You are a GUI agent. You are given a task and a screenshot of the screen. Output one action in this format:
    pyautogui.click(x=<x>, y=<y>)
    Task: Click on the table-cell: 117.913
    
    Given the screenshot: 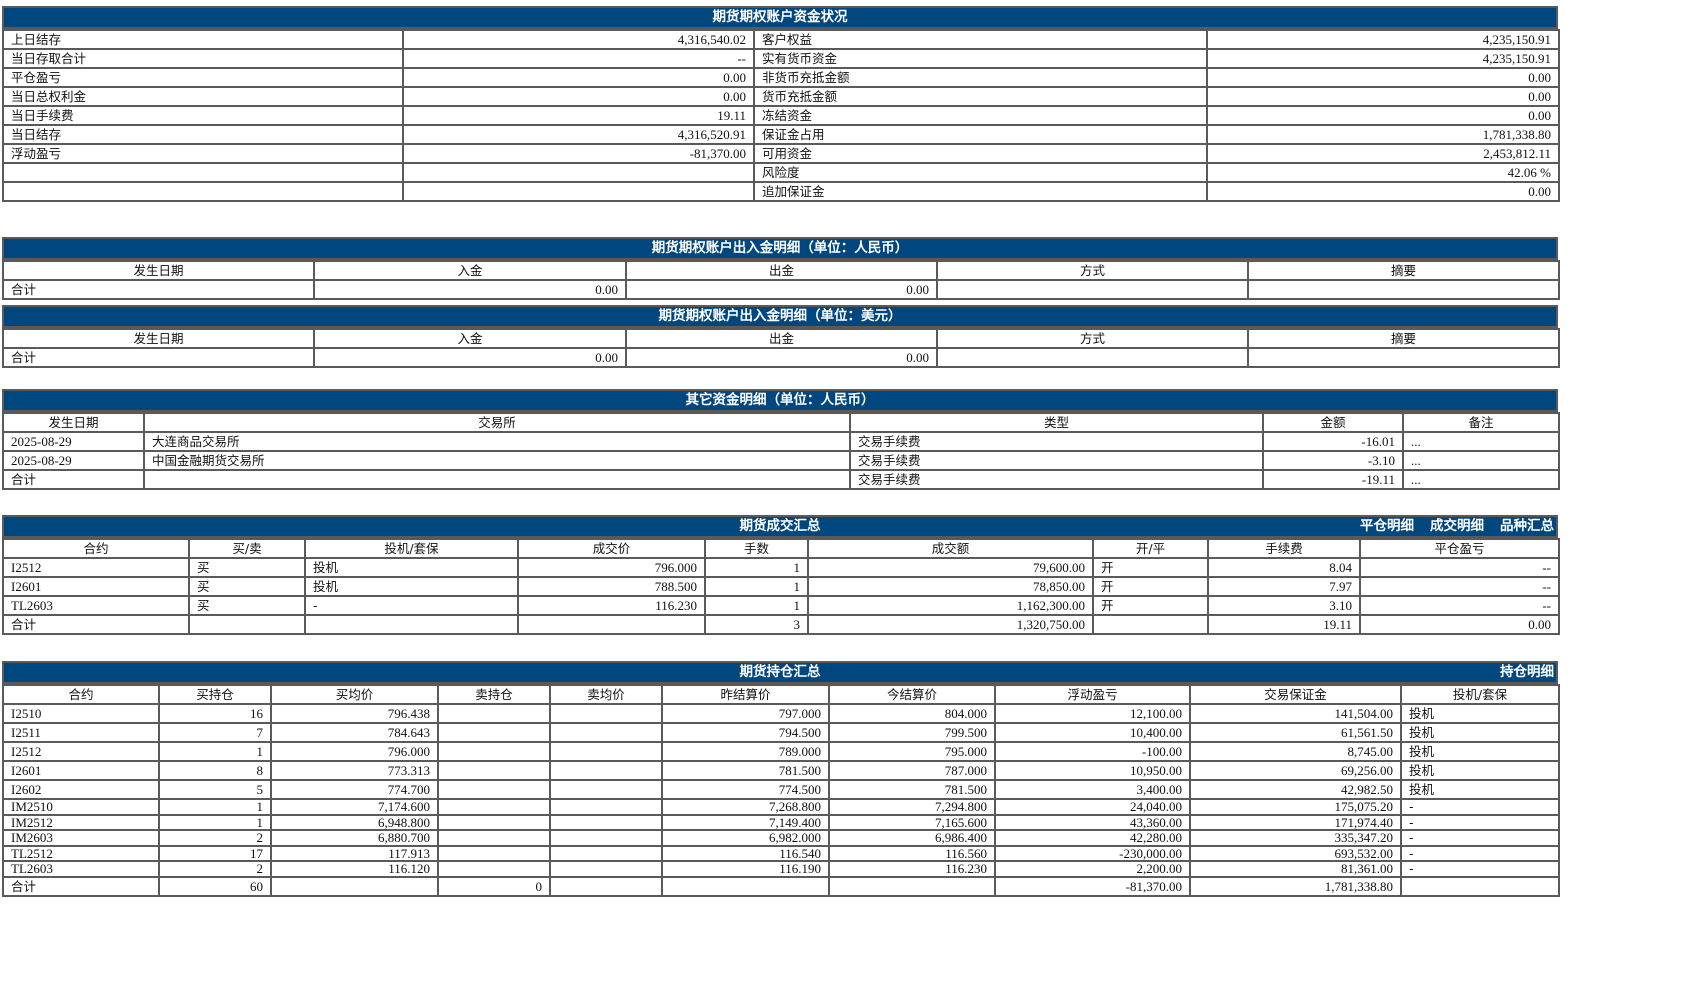 What is the action you would take?
    pyautogui.click(x=354, y=853)
    